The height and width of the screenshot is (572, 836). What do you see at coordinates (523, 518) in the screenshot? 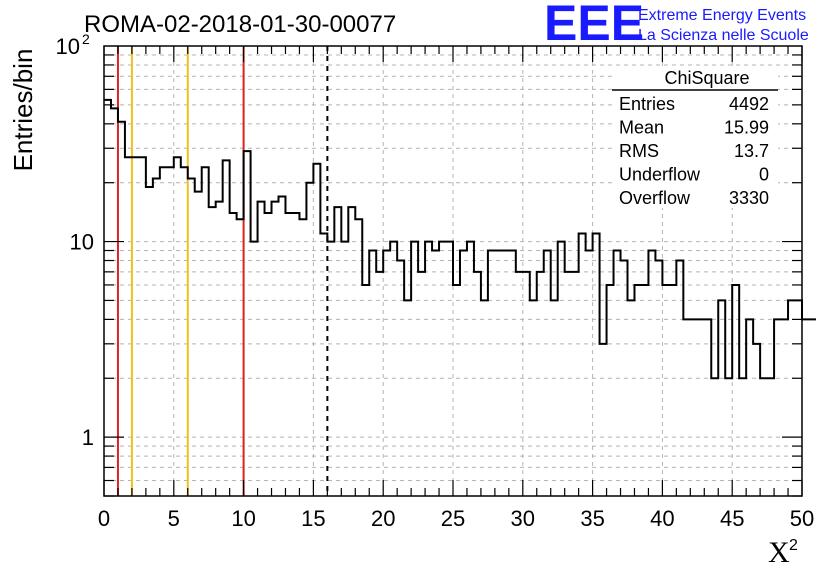
I see `x-tick-label: 30` at bounding box center [523, 518].